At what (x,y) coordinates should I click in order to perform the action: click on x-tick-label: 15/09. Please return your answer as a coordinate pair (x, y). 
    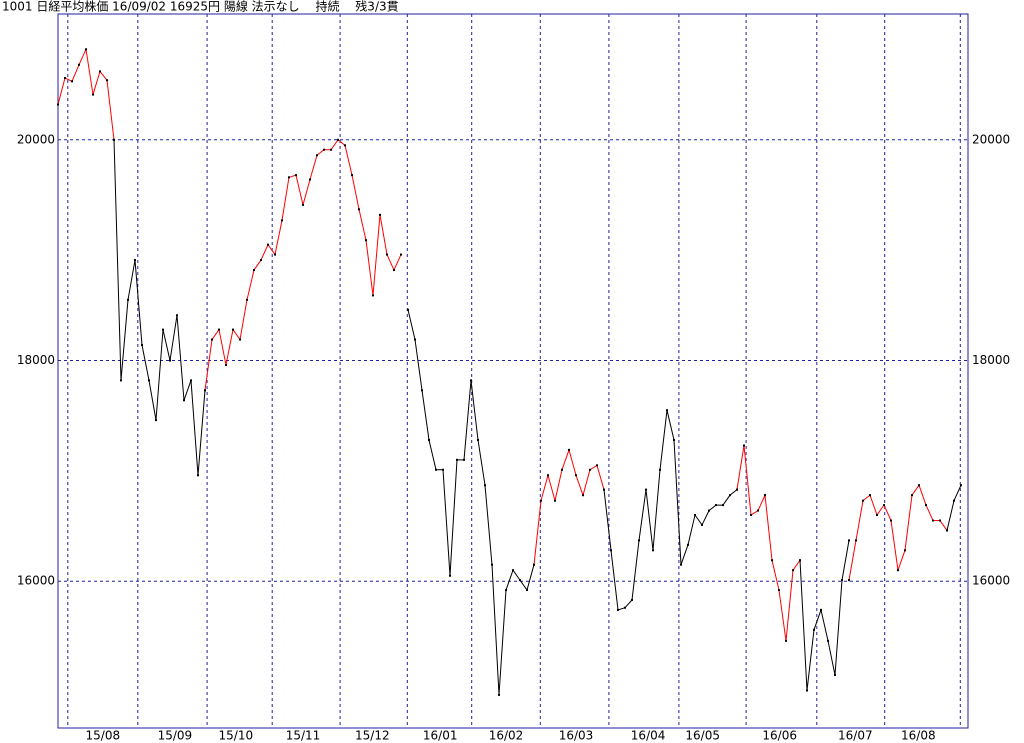
    Looking at the image, I should click on (175, 736).